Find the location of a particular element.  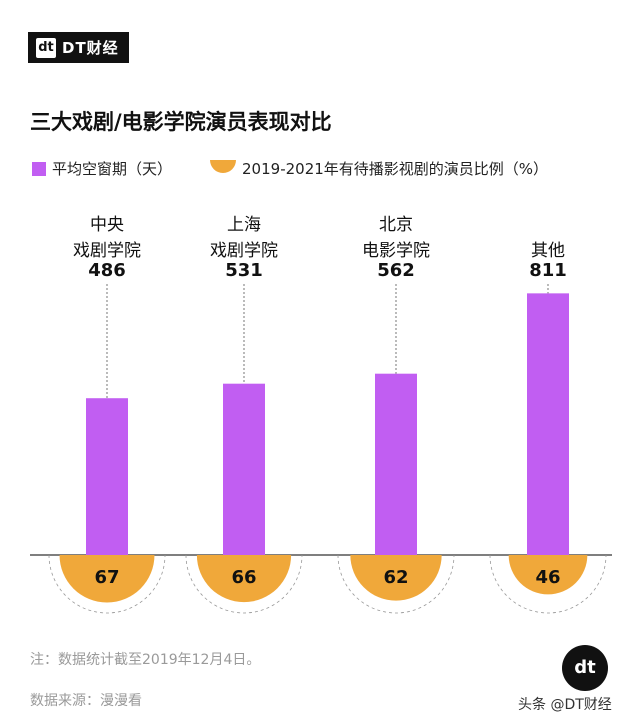

category-label-2-line-1: 上海 is located at coordinates (244, 225).